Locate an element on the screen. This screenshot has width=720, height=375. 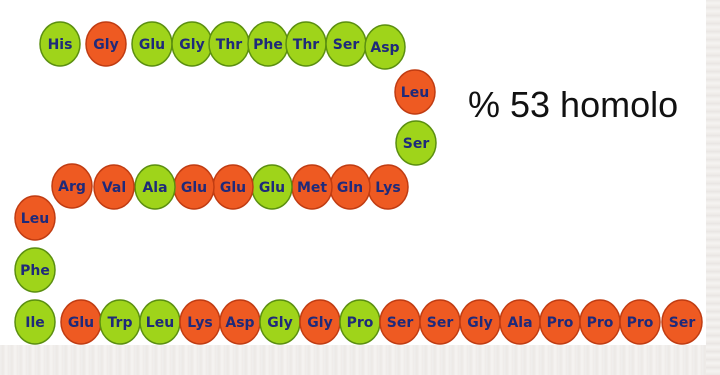
amino-acid-bead: His is located at coordinates (60, 44).